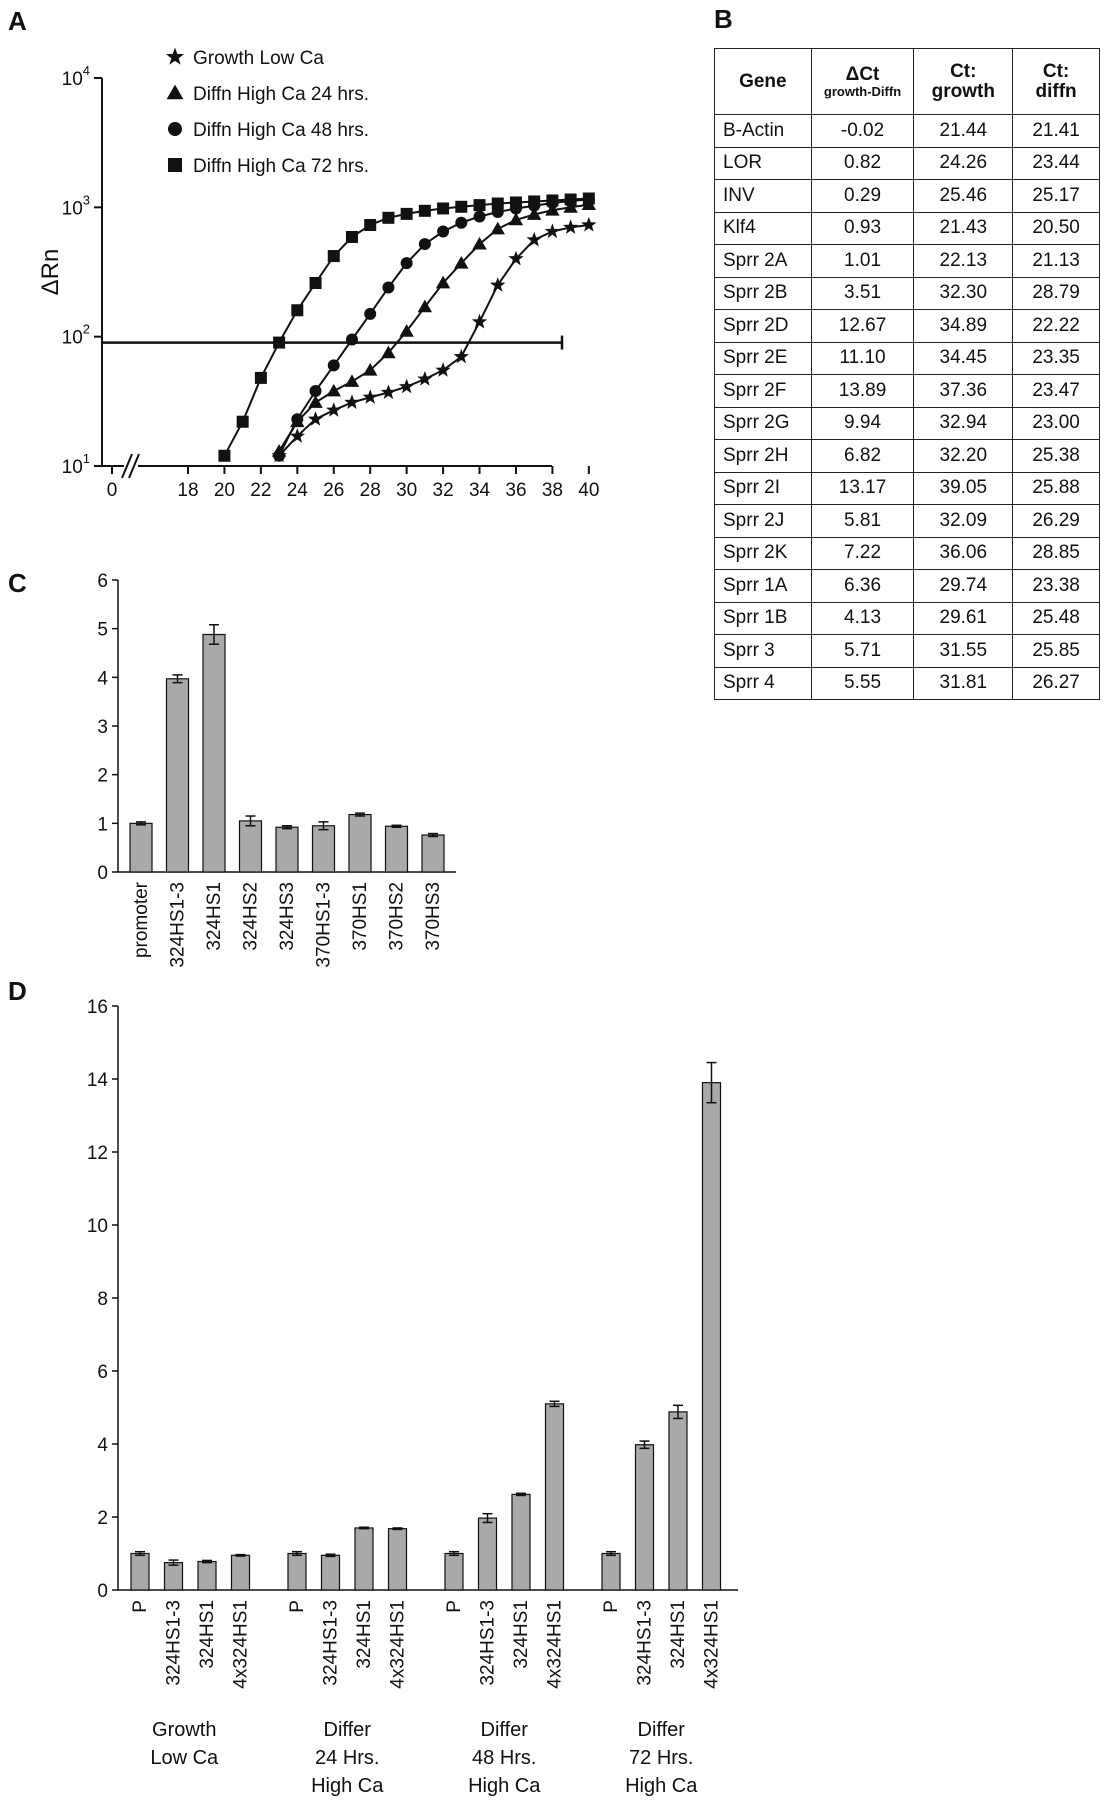 The width and height of the screenshot is (1104, 1800). What do you see at coordinates (763, 81) in the screenshot?
I see `col-gene: Gene` at bounding box center [763, 81].